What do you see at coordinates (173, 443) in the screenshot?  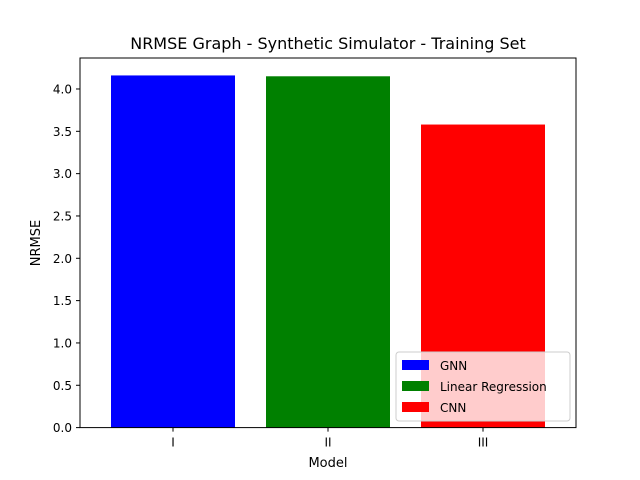 I see `x-tick-label: I` at bounding box center [173, 443].